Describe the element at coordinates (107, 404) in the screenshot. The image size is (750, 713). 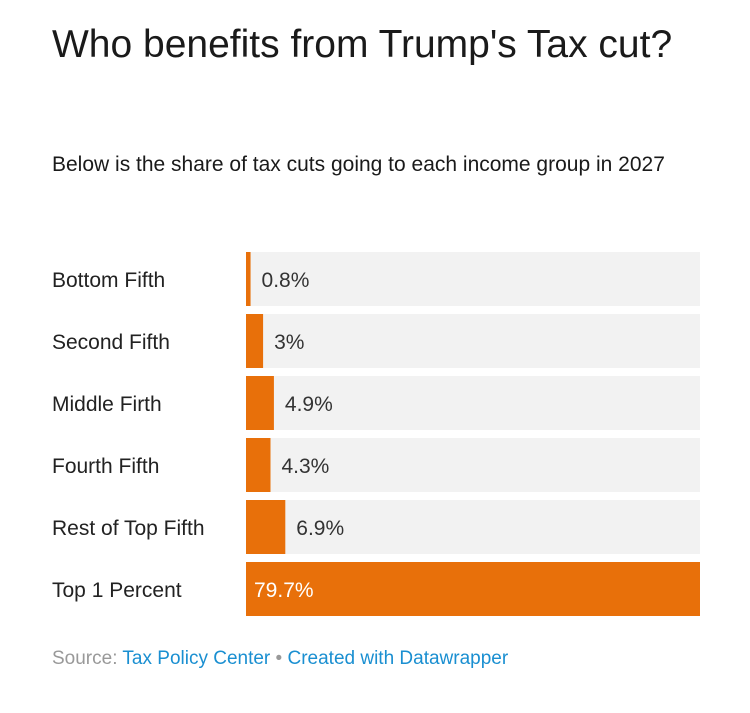
I see `category-label: Middle Firth` at that location.